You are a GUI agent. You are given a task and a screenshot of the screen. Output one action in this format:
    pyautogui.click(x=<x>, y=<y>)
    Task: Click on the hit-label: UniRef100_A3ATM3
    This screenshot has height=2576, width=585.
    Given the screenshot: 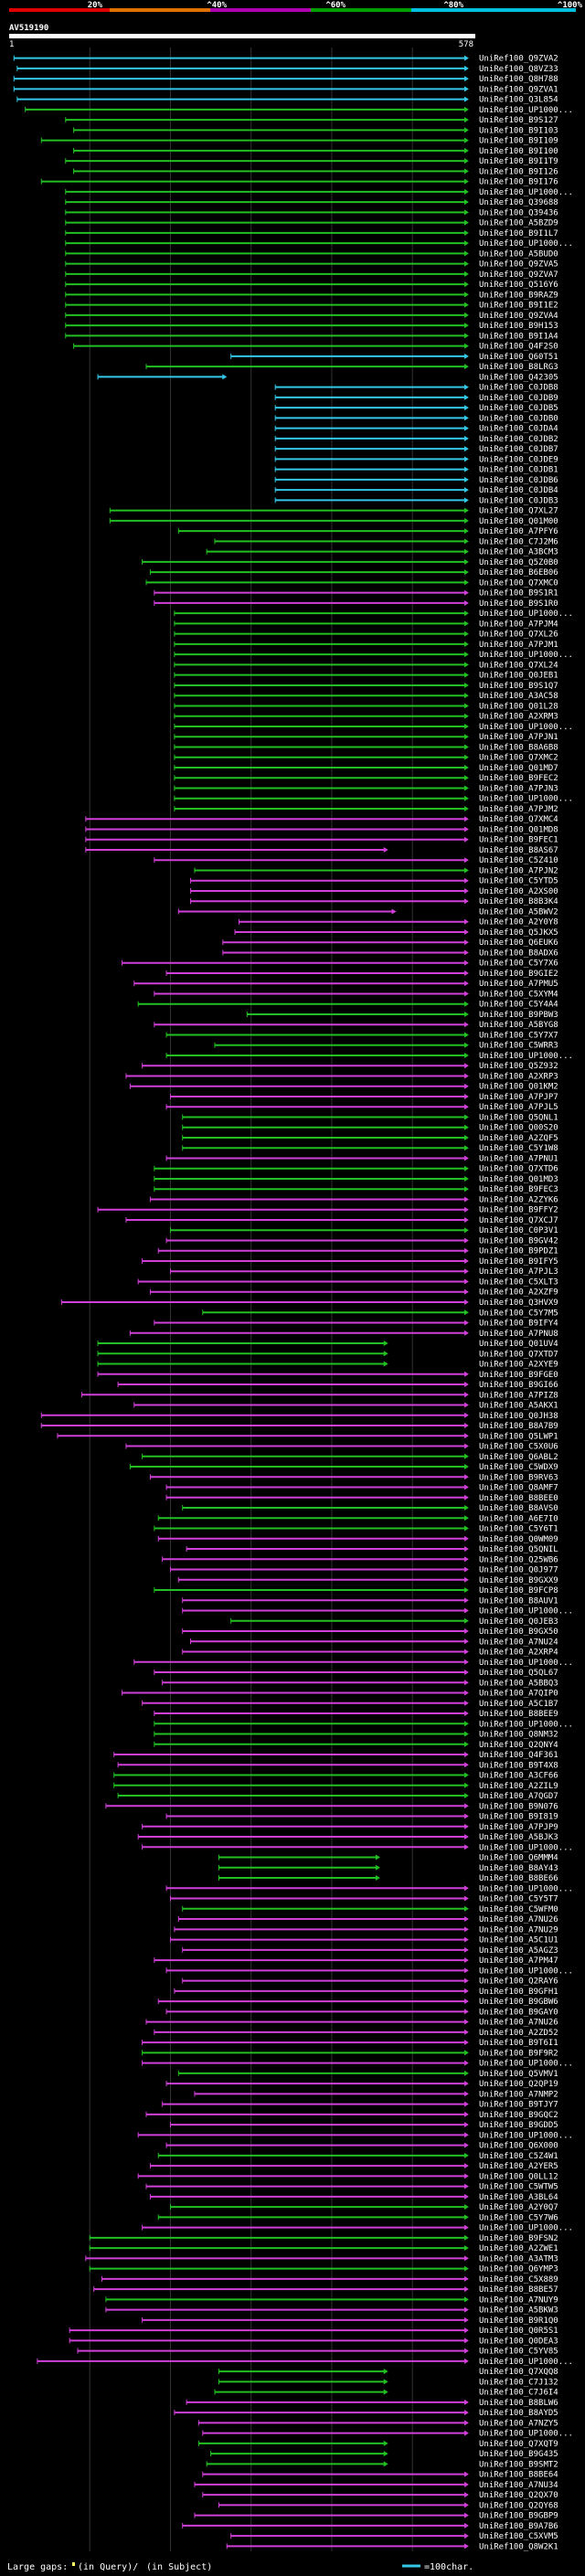 What is the action you would take?
    pyautogui.click(x=518, y=2258)
    